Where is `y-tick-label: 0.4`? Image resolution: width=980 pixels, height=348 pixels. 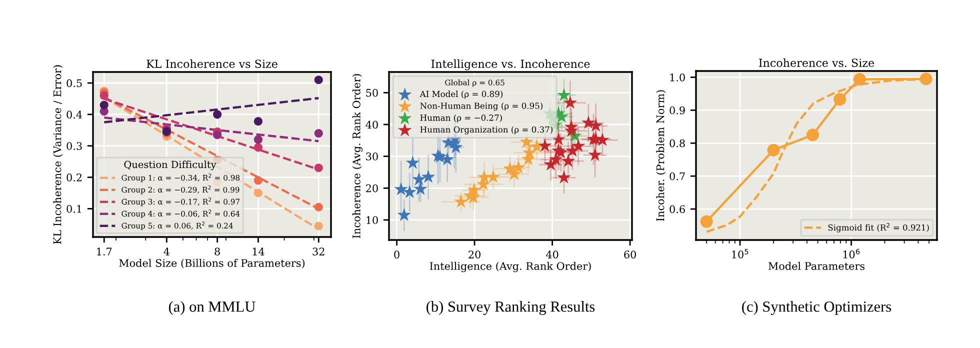 y-tick-label: 0.4 is located at coordinates (74, 114).